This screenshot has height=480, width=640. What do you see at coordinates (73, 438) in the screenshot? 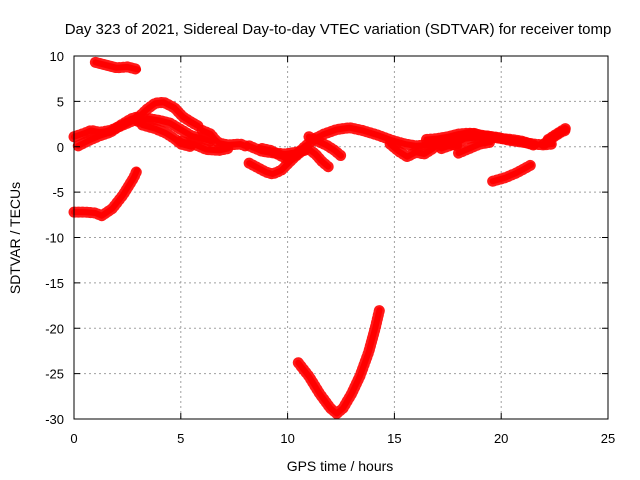
I see `x-tick-label: 0` at bounding box center [73, 438].